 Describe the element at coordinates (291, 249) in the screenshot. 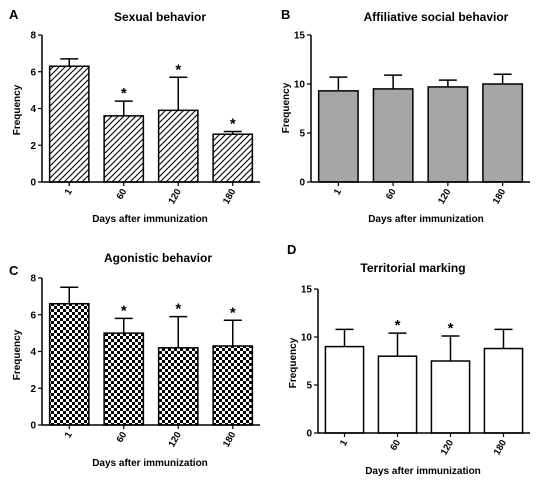

I see `panel-letter: D` at that location.